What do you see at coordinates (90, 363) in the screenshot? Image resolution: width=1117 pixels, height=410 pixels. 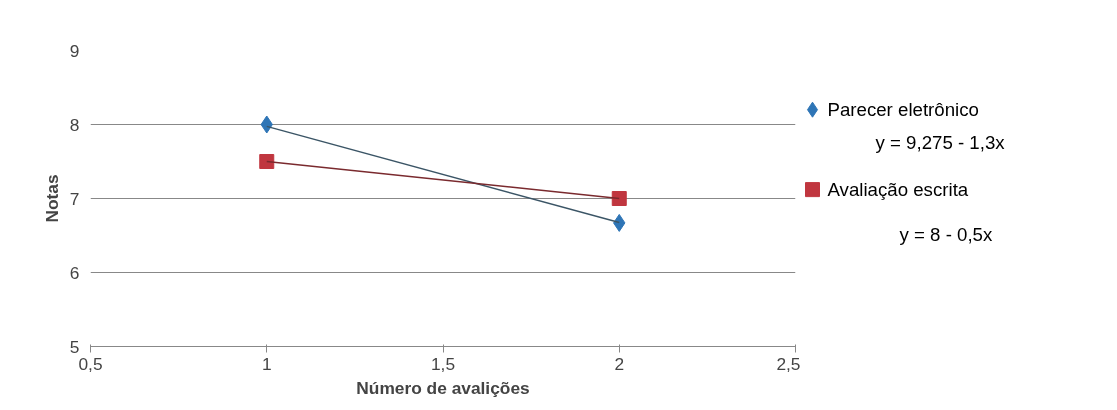 I see `x-tick-label: 0,5` at bounding box center [90, 363].